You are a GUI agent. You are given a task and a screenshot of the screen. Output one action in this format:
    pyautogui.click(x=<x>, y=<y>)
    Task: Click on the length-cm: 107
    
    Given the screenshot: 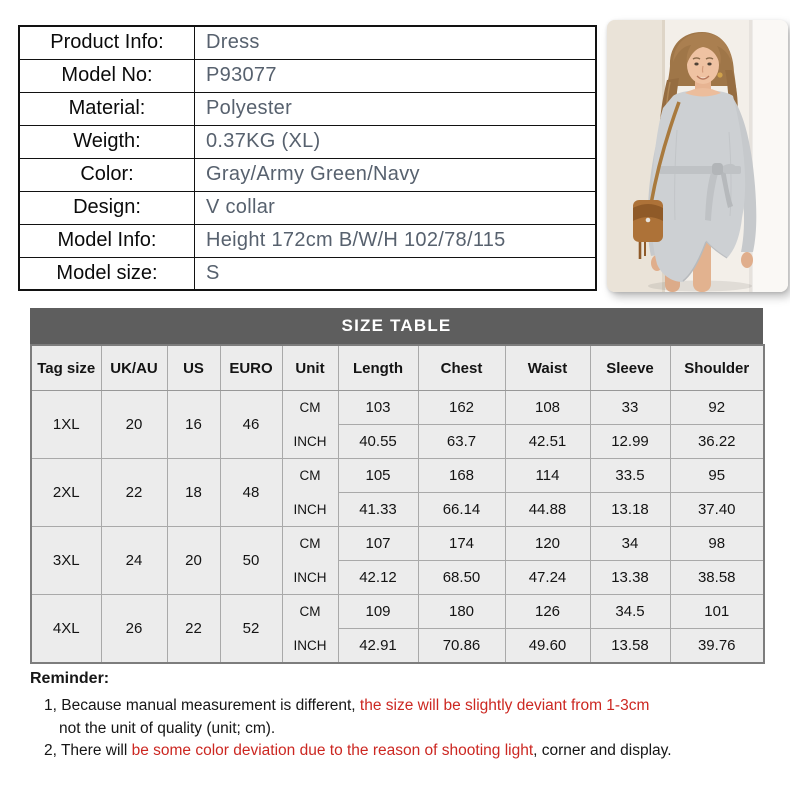 What is the action you would take?
    pyautogui.click(x=378, y=543)
    